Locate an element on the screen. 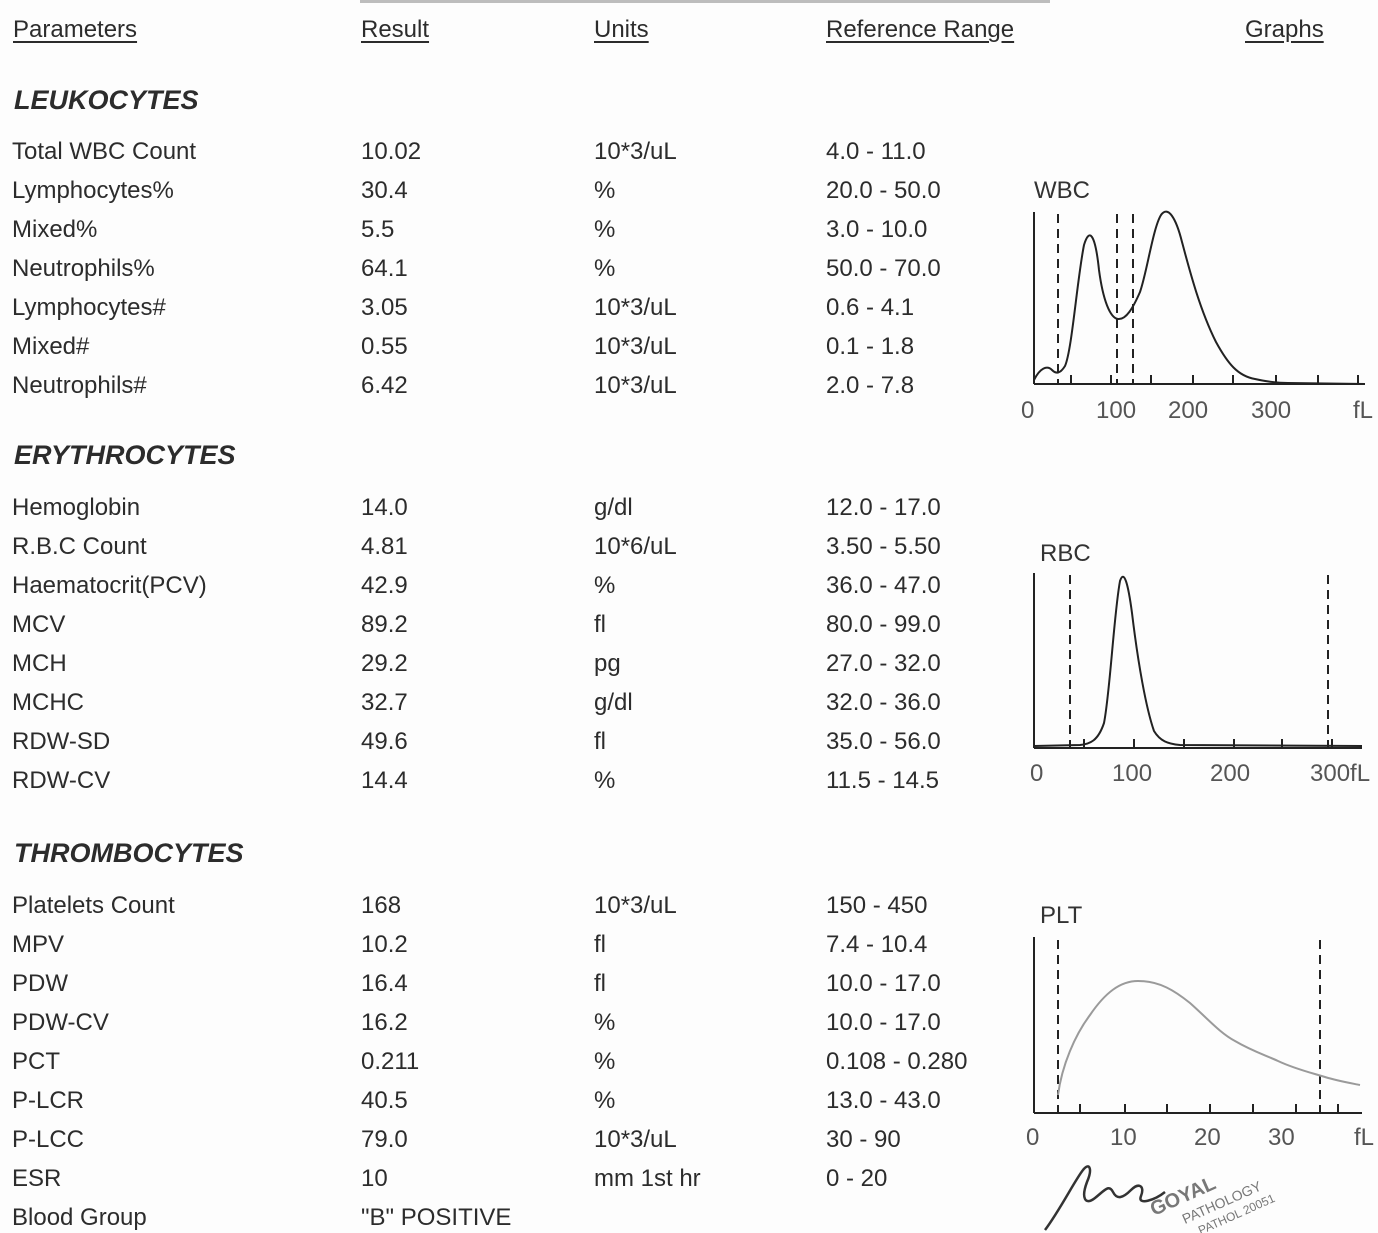 Image resolution: width=1378 pixels, height=1233 pixels. reference-range-value: 50.0 - 70.0 is located at coordinates (883, 268).